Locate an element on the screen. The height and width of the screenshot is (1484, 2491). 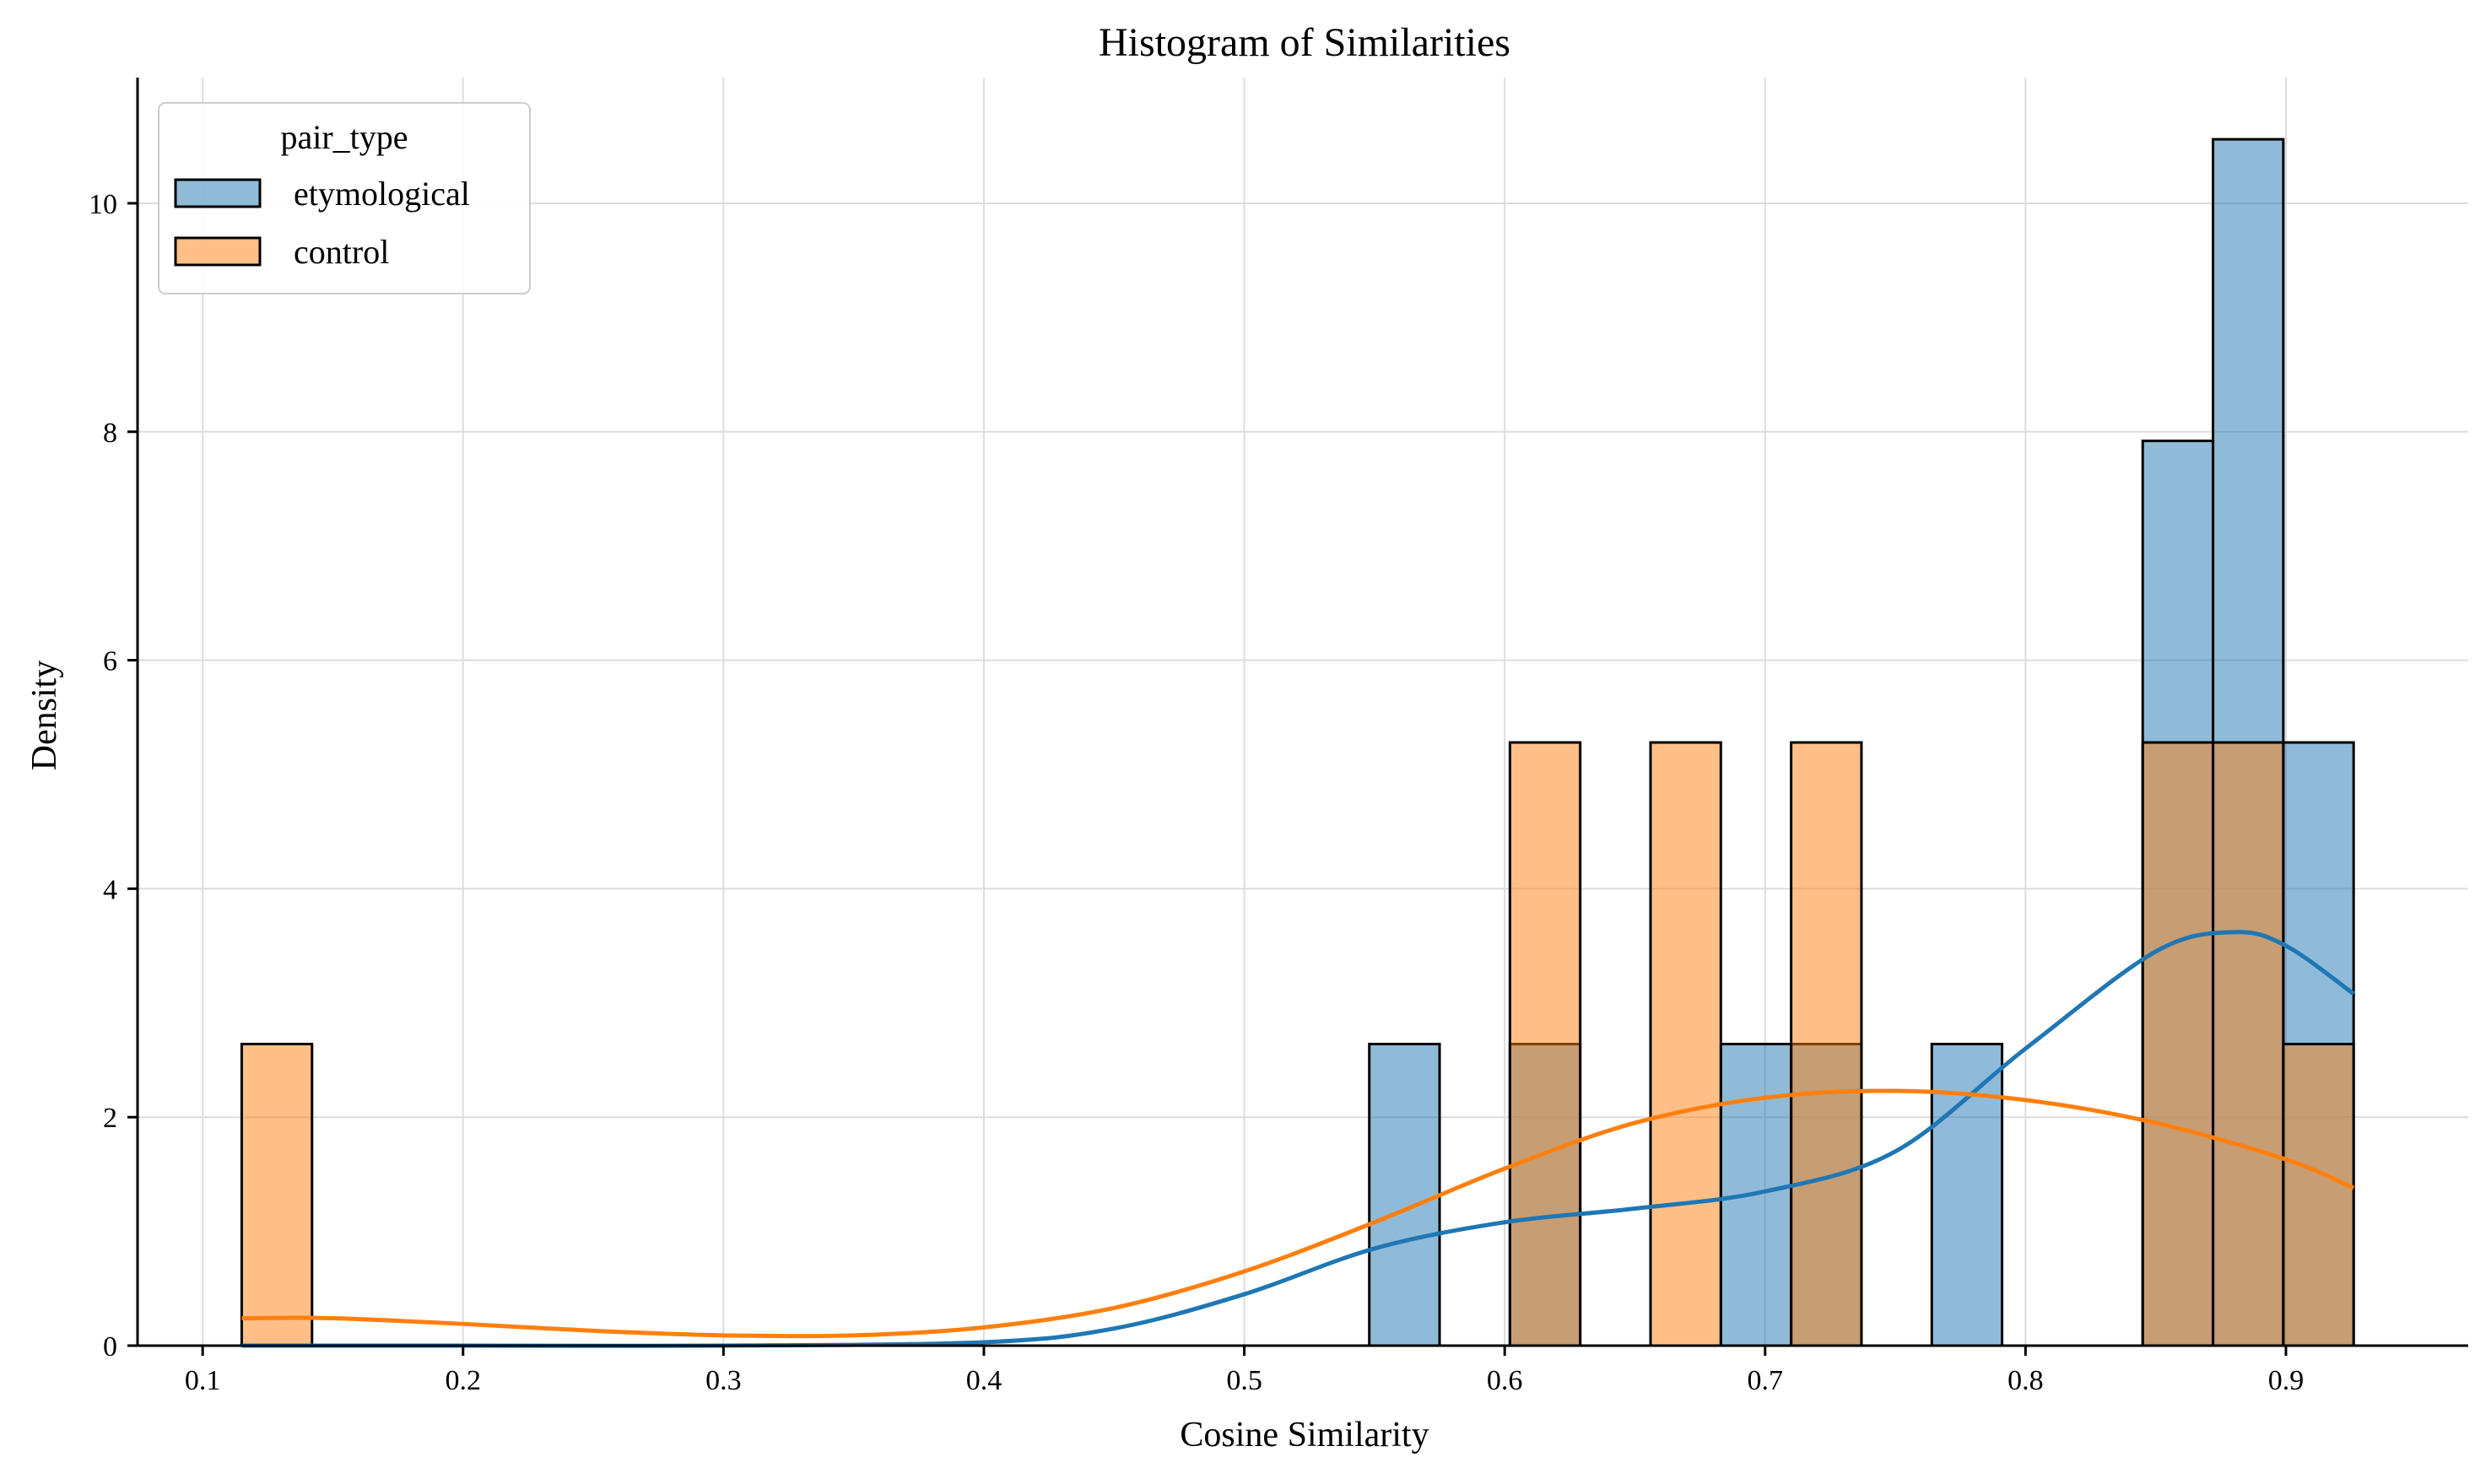
x-tick-label: 0.9 is located at coordinates (2286, 1380).